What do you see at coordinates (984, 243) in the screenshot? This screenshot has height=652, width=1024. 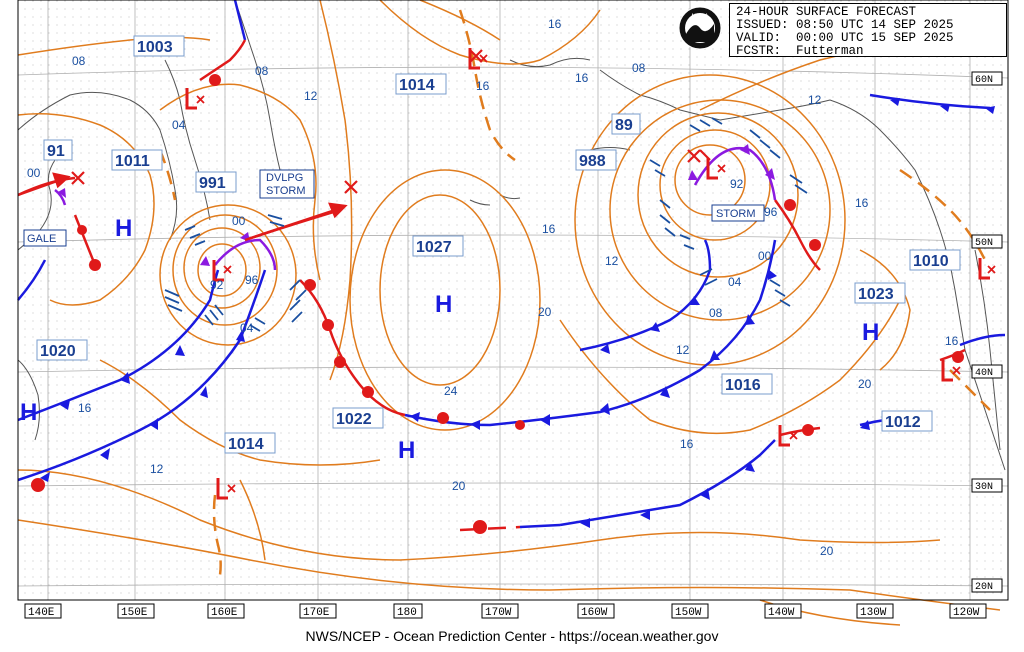 I see `latitude-label: 50N` at bounding box center [984, 243].